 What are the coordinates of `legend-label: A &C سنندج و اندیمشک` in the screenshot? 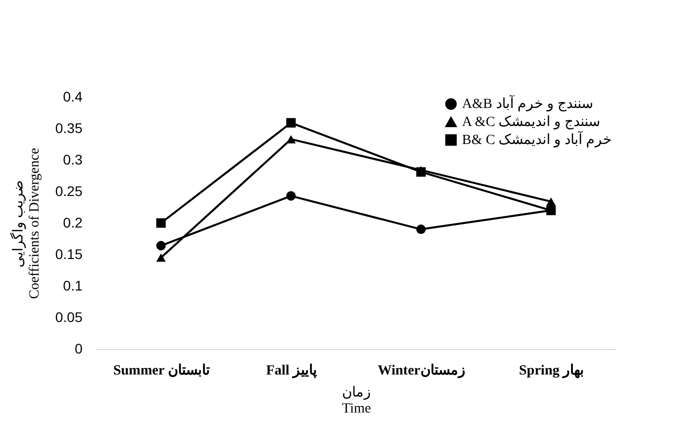 It's located at (531, 122).